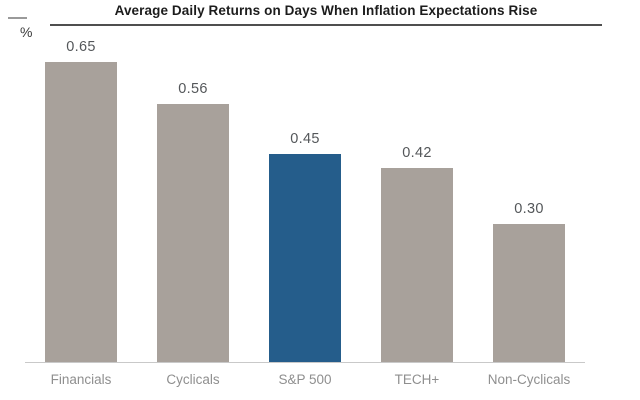  I want to click on value-label-cyclicals: 0.56, so click(193, 89).